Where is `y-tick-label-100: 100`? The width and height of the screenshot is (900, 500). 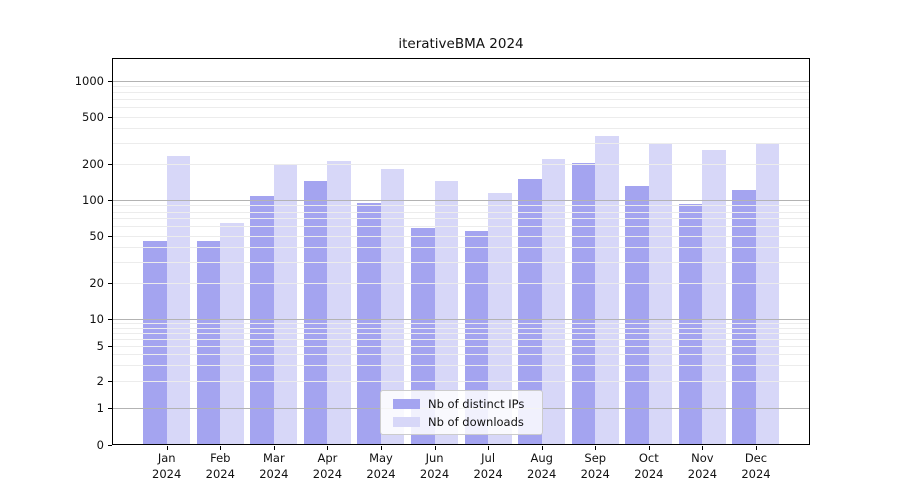 y-tick-label-100: 100 is located at coordinates (93, 200).